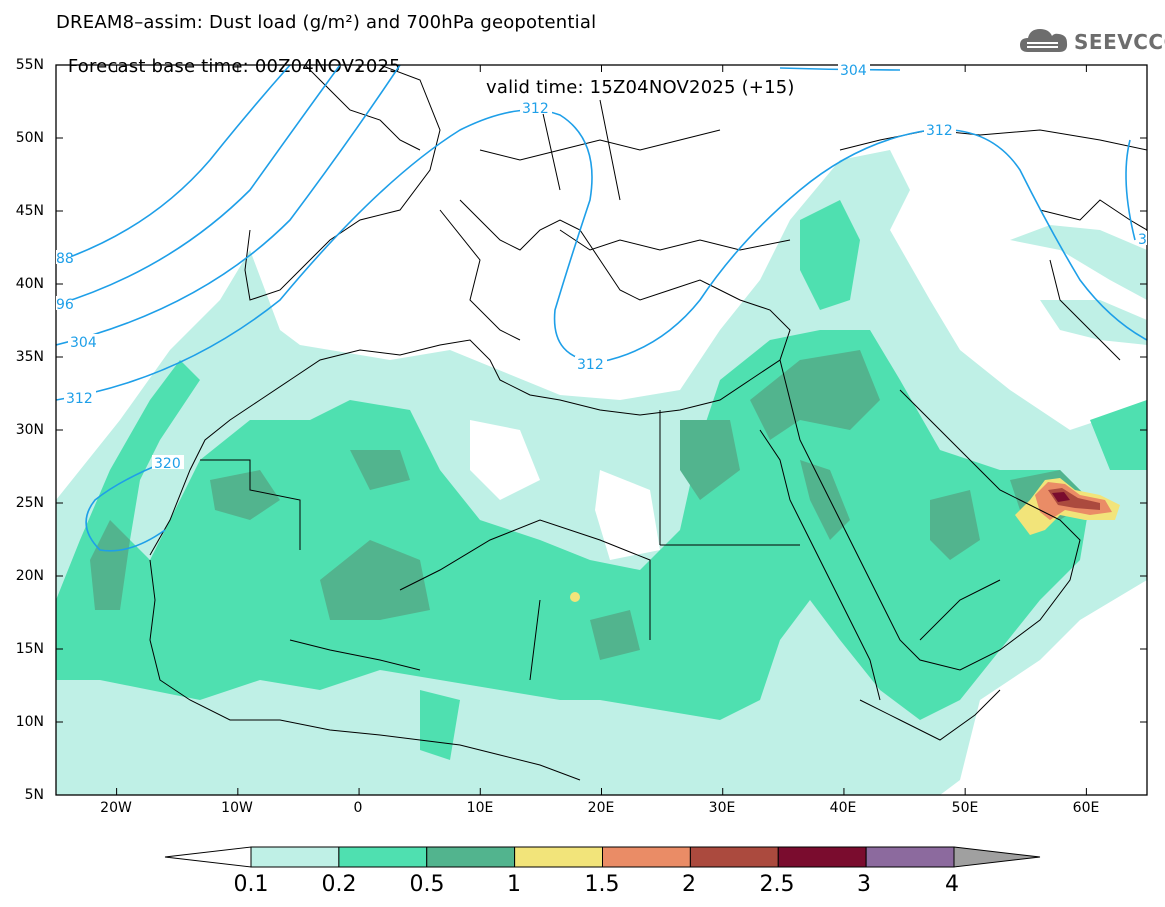 The width and height of the screenshot is (1165, 907). I want to click on lon-label: 30E, so click(722, 808).